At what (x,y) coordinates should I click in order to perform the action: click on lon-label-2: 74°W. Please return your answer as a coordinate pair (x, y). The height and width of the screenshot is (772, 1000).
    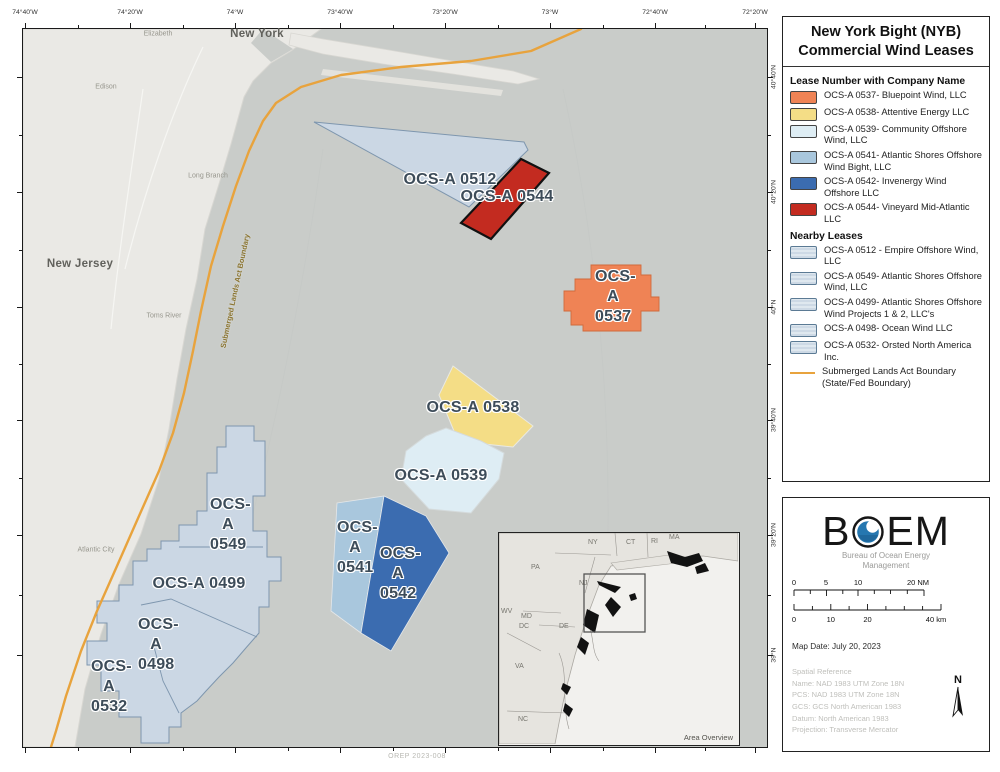
    Looking at the image, I should click on (235, 12).